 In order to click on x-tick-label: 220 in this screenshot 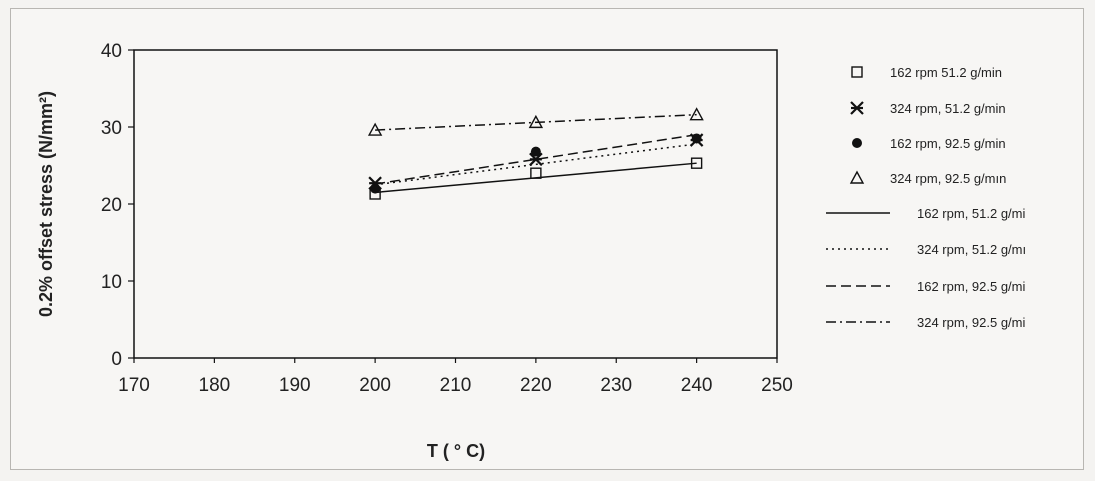, I will do `click(536, 385)`.